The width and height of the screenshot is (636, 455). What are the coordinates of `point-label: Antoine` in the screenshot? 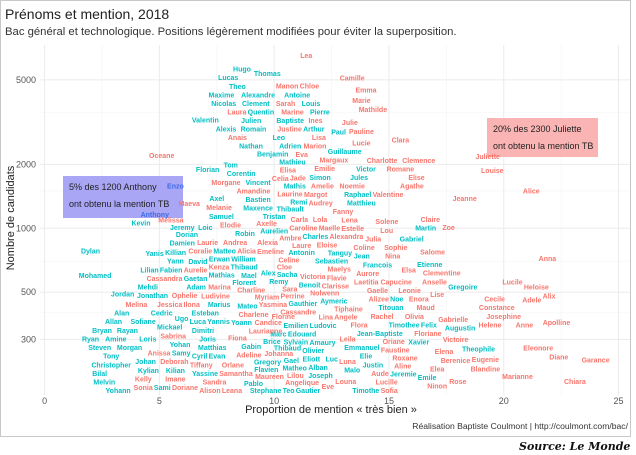 It's located at (297, 95).